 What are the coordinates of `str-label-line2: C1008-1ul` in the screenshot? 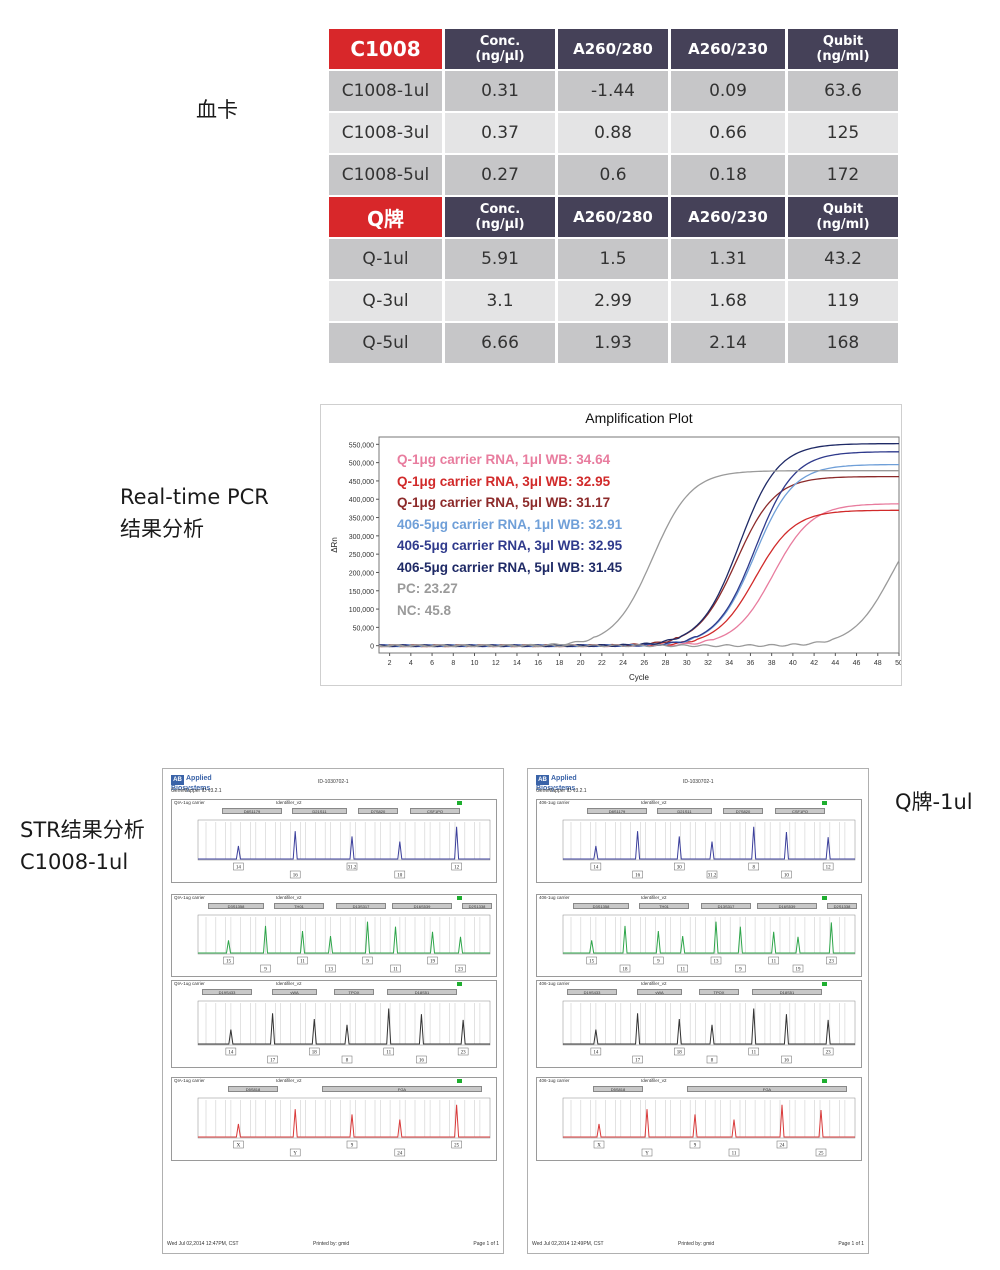 It's located at (74, 862).